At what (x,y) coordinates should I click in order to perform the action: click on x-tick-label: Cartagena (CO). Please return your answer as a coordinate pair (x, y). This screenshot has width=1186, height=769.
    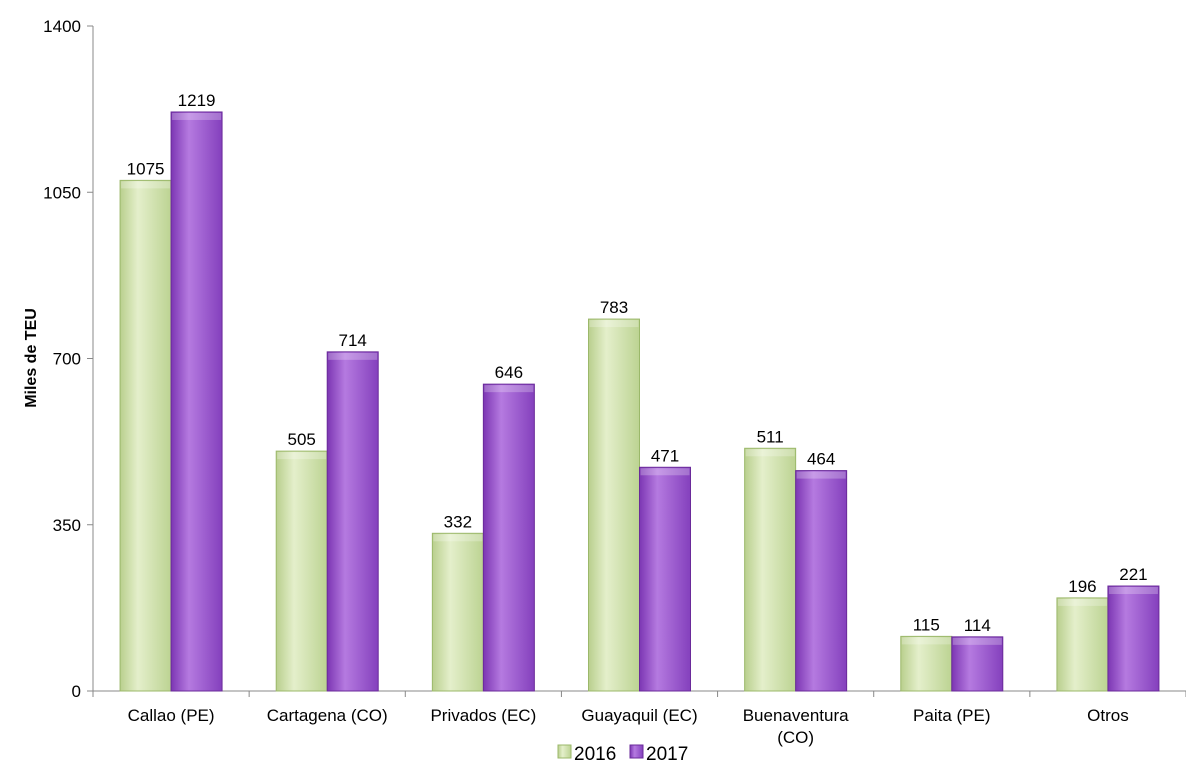
    Looking at the image, I should click on (327, 715).